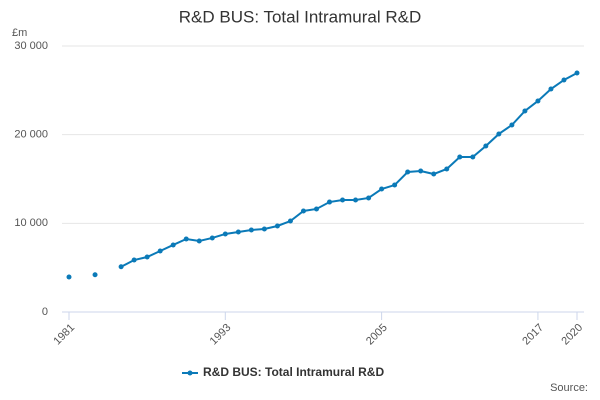 The image size is (600, 400). Describe the element at coordinates (300, 16) in the screenshot. I see `chart-title: R&D BUS: Total Intramural R&D` at that location.